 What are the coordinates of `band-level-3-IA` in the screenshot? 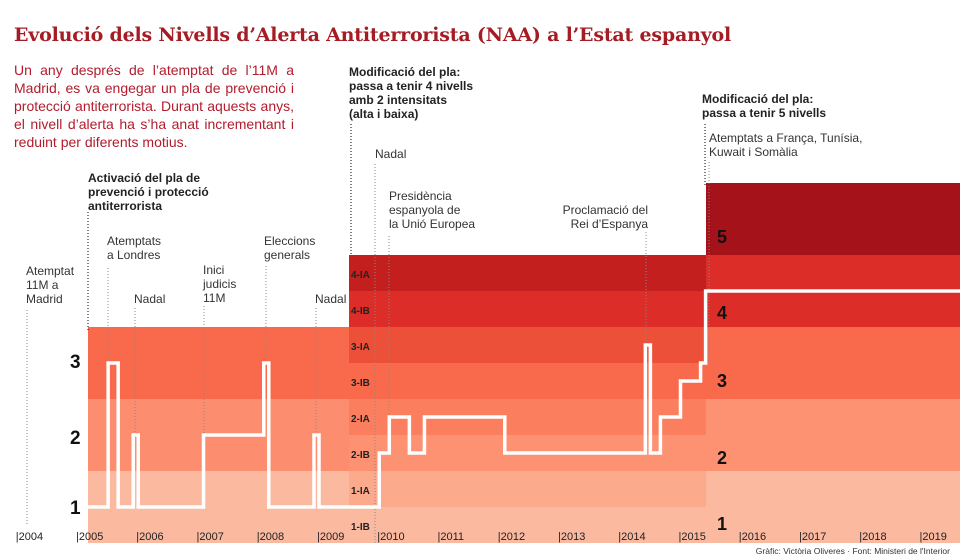 It's located at (527, 345).